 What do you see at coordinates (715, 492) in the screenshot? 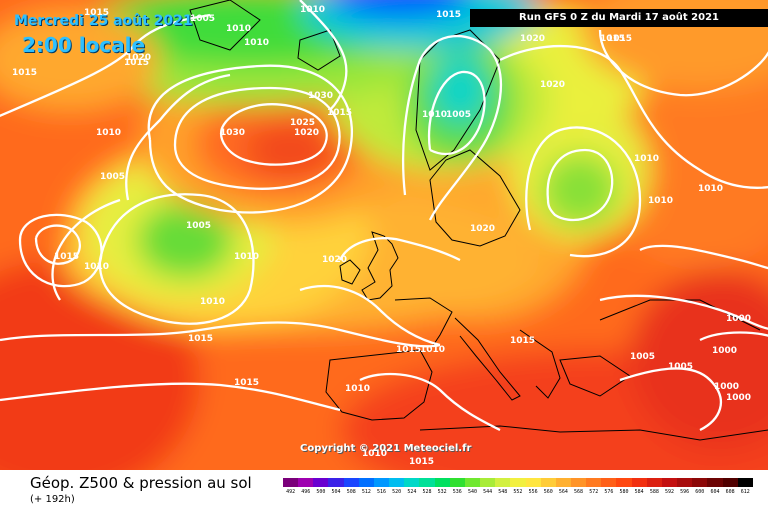
I see `legend-tick-label: 604` at bounding box center [715, 492].